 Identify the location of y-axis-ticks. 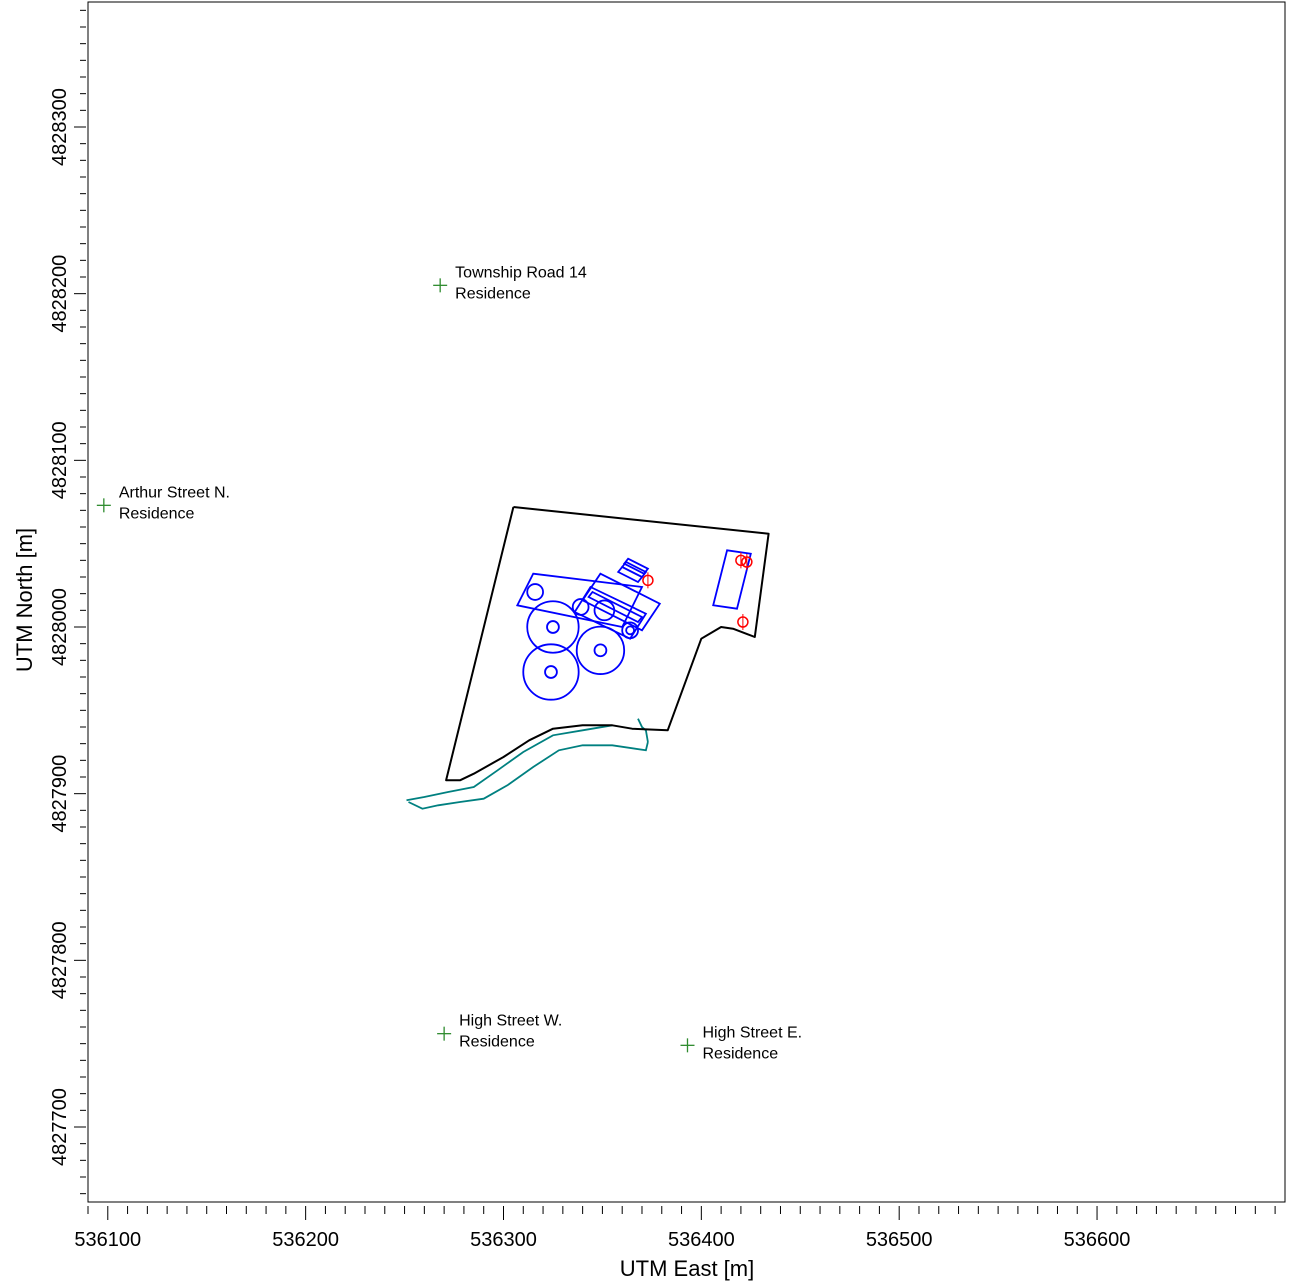
(80, 602).